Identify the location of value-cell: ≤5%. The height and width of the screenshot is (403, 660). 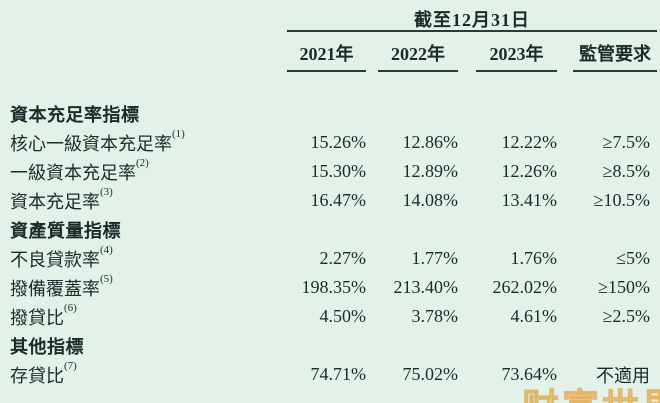
(633, 258).